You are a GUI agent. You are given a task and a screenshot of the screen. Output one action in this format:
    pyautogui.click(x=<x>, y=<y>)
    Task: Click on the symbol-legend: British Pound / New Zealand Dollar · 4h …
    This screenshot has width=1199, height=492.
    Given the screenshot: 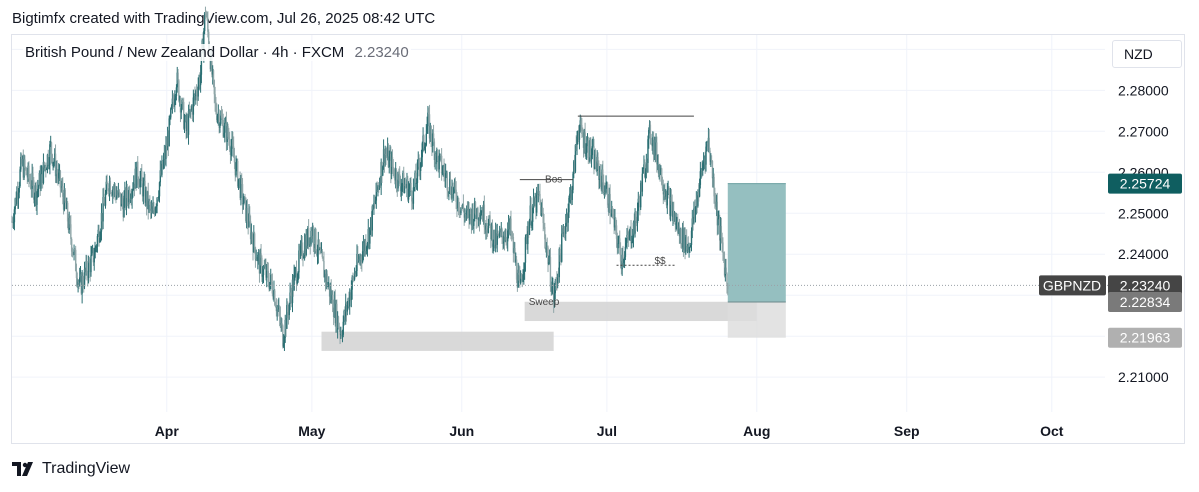 What is the action you would take?
    pyautogui.click(x=217, y=52)
    